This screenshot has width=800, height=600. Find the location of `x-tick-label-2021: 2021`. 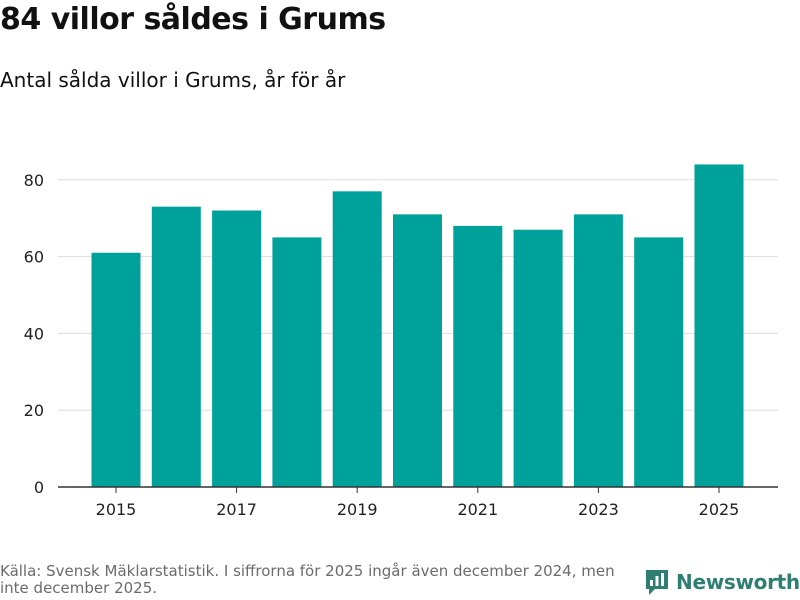

x-tick-label-2021: 2021 is located at coordinates (477, 509).